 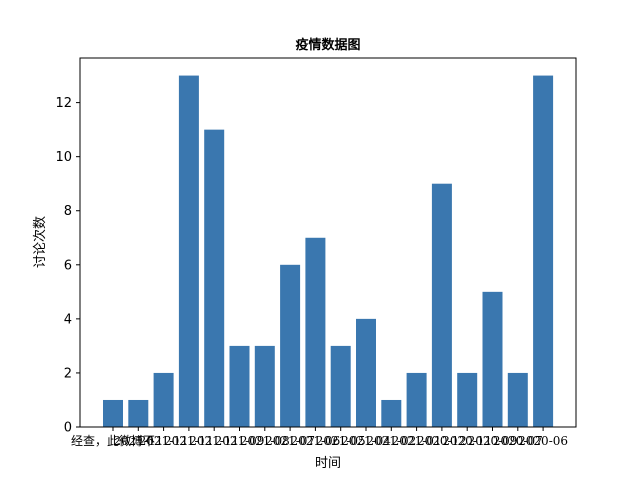 I want to click on x-tick-label: 2021-02, so click(x=391, y=441).